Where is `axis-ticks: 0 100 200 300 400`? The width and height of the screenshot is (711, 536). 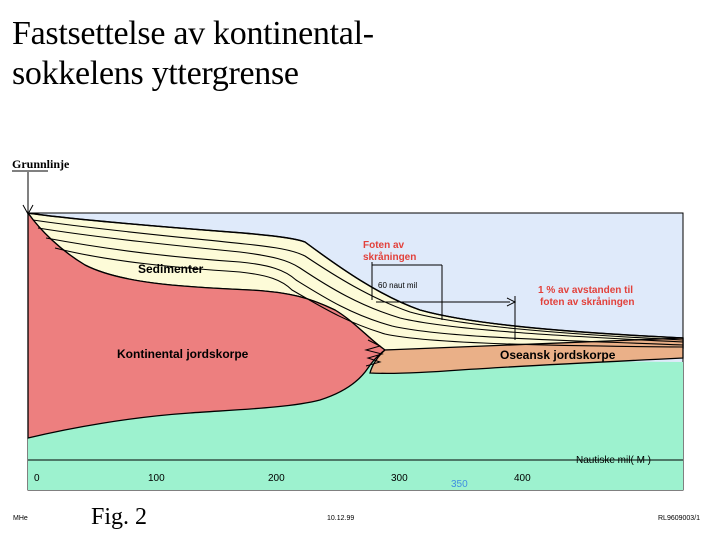
axis-ticks: 0 100 200 300 400 is located at coordinates (282, 478).